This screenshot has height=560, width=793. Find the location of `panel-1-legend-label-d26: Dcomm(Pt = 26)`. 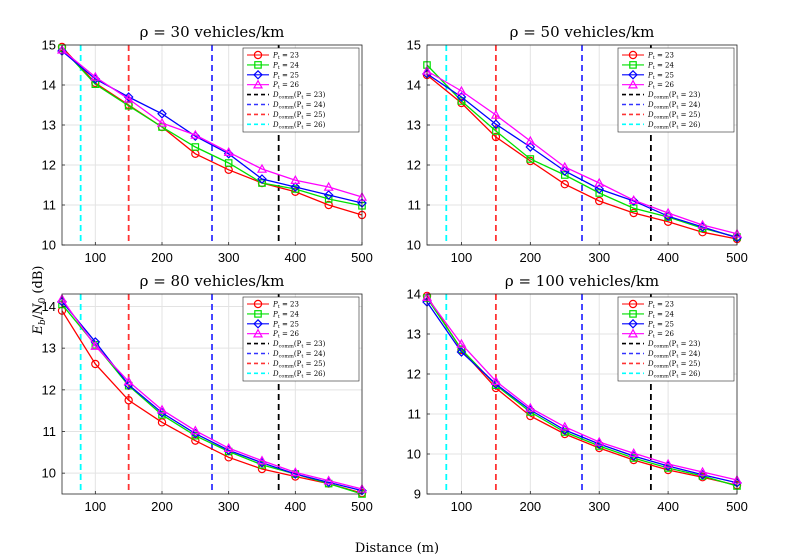

panel-1-legend-label-d26: Dcomm(Pt = 26) is located at coordinates (299, 126).